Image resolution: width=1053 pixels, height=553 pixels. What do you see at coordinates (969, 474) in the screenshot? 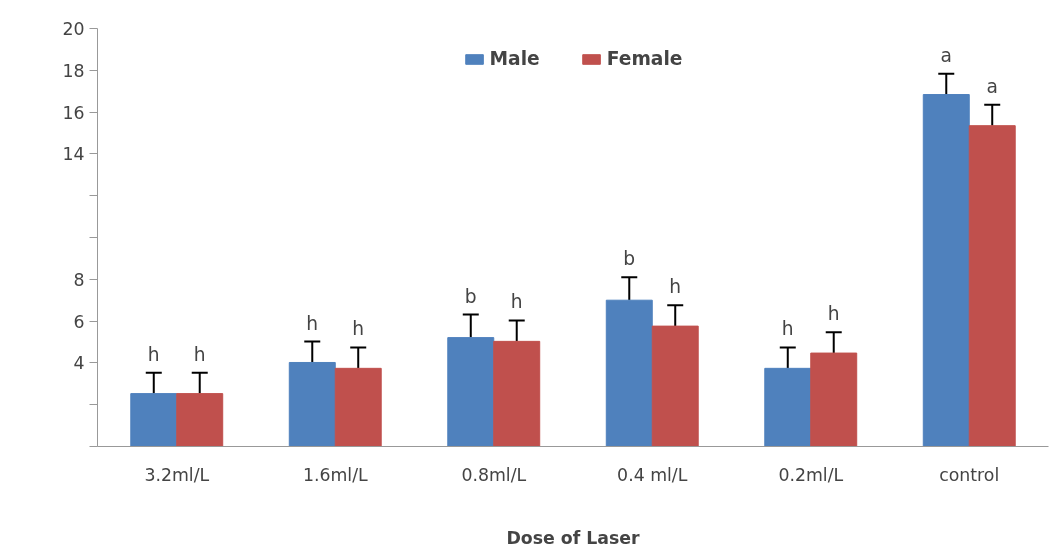
I see `x-tick-label: control` at bounding box center [969, 474].